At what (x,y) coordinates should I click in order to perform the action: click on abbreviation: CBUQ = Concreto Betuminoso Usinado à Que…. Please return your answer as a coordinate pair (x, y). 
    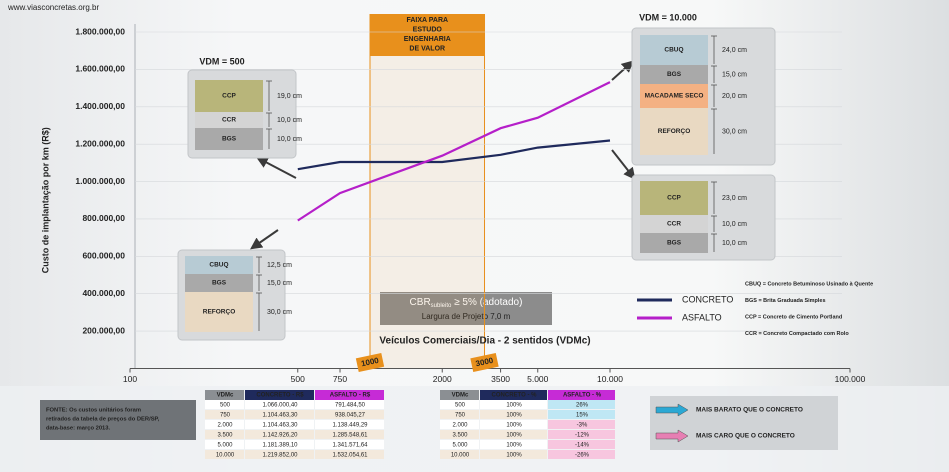
    Looking at the image, I should click on (809, 284).